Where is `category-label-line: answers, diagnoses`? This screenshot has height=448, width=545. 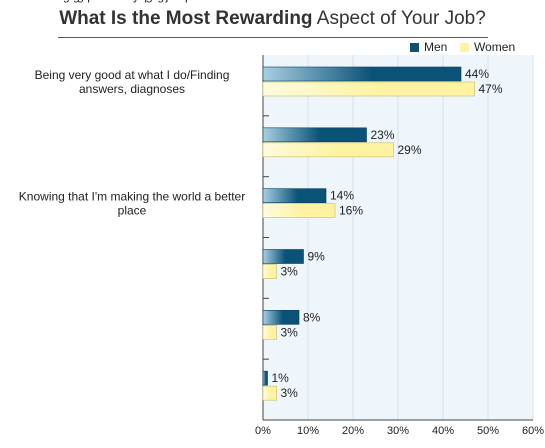
category-label-line: answers, diagnoses is located at coordinates (132, 89).